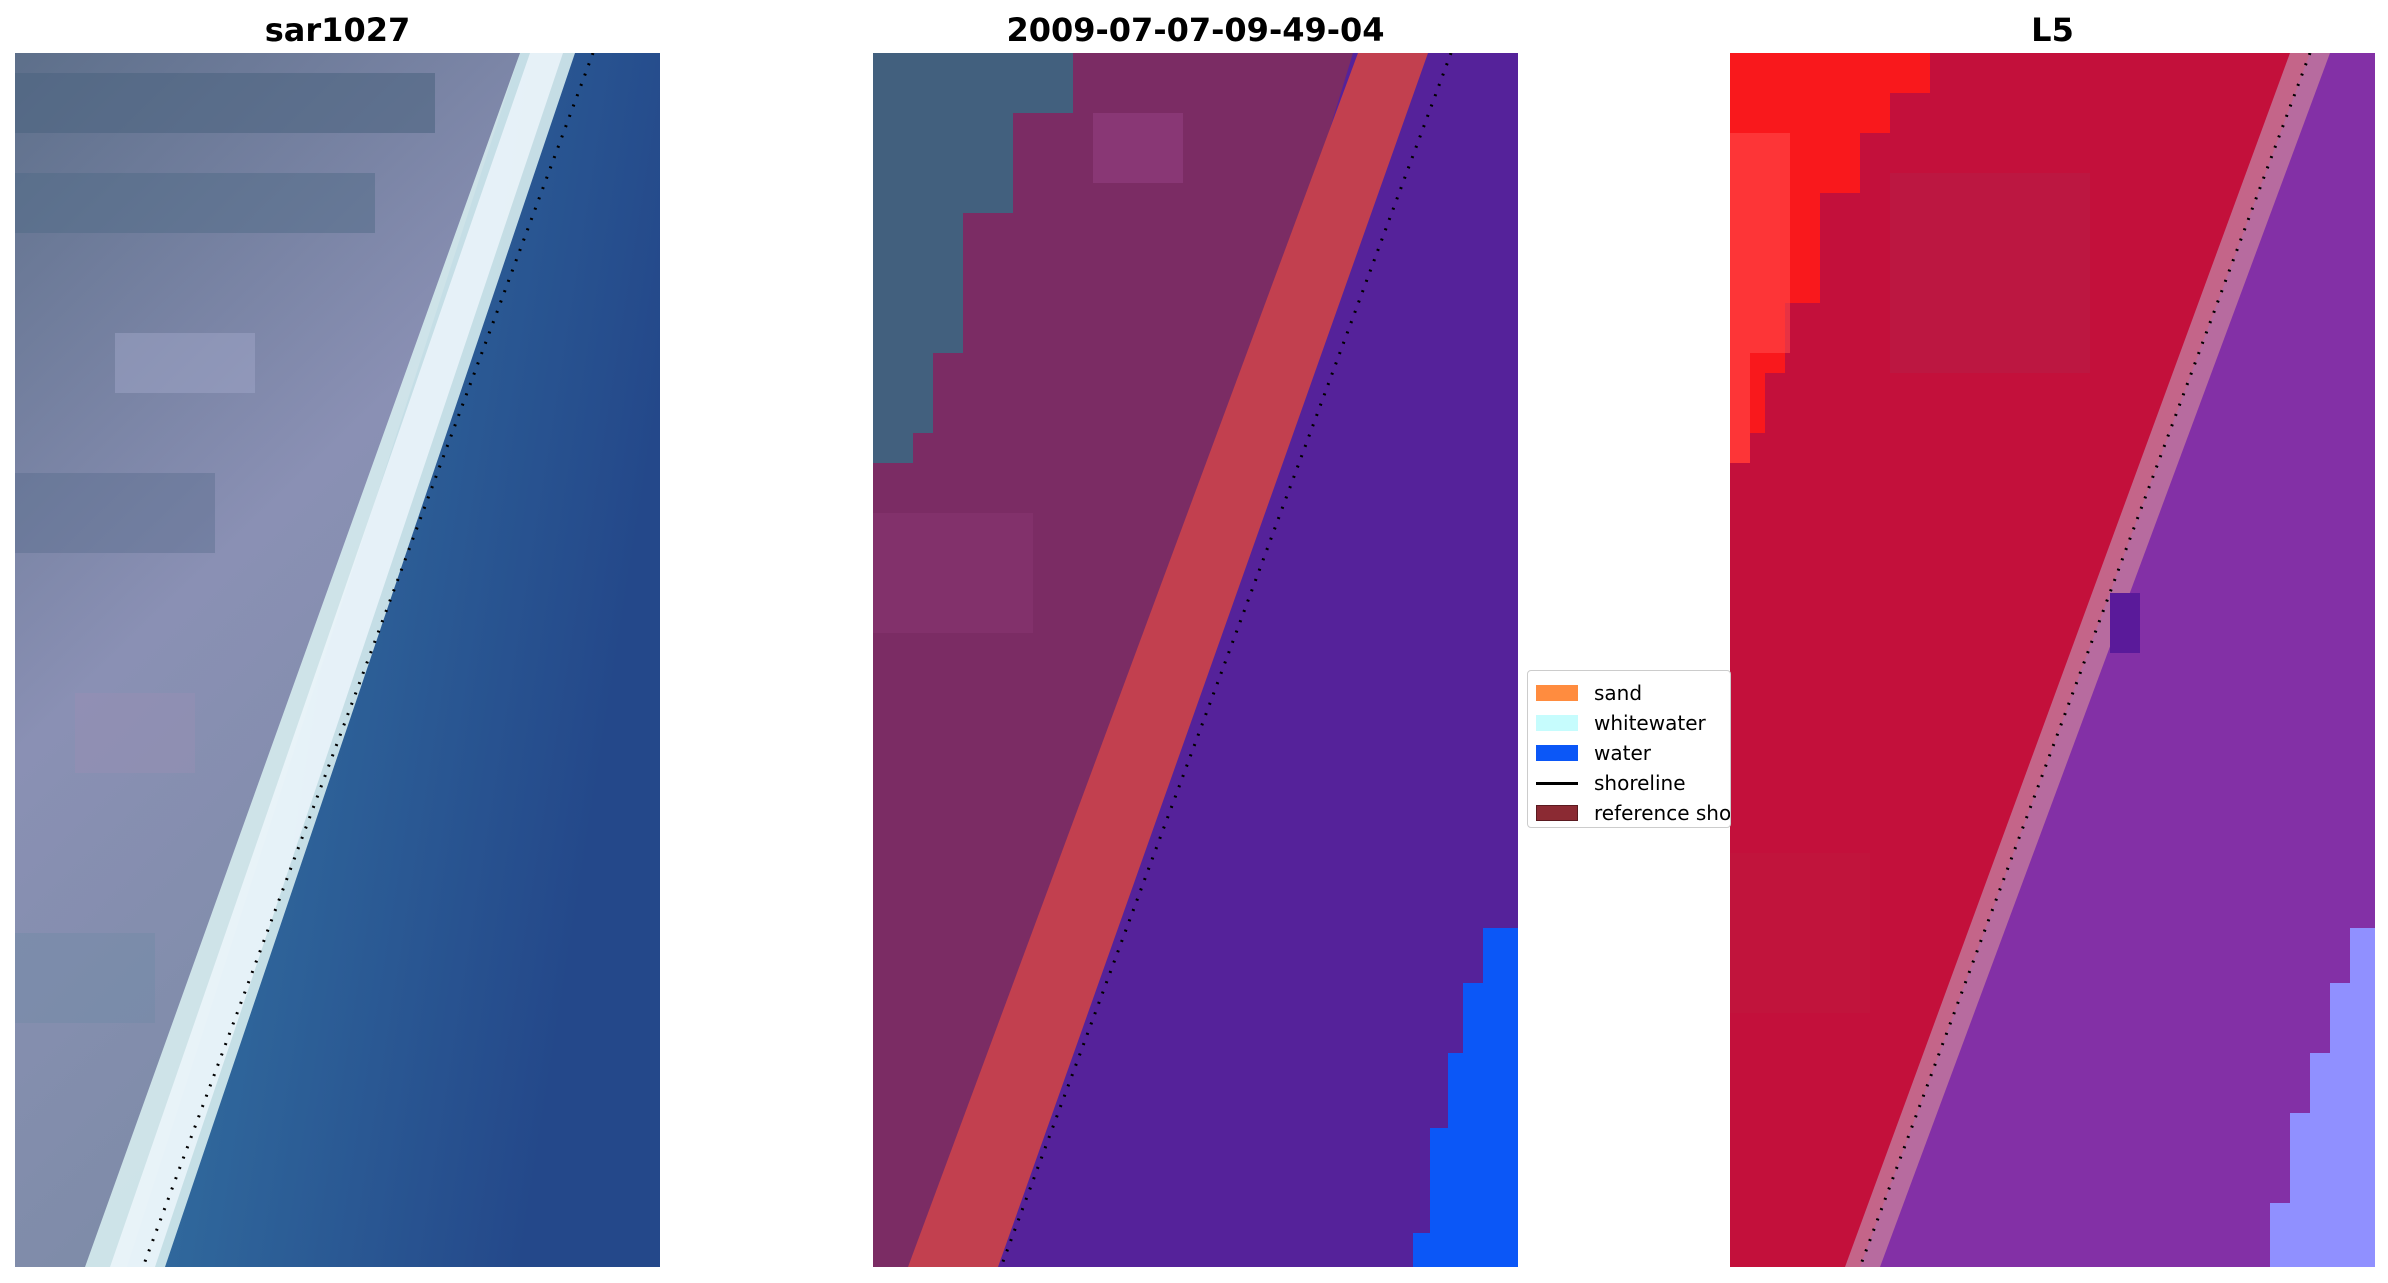  What do you see at coordinates (973, 258) in the screenshot?
I see `unclassified-area` at bounding box center [973, 258].